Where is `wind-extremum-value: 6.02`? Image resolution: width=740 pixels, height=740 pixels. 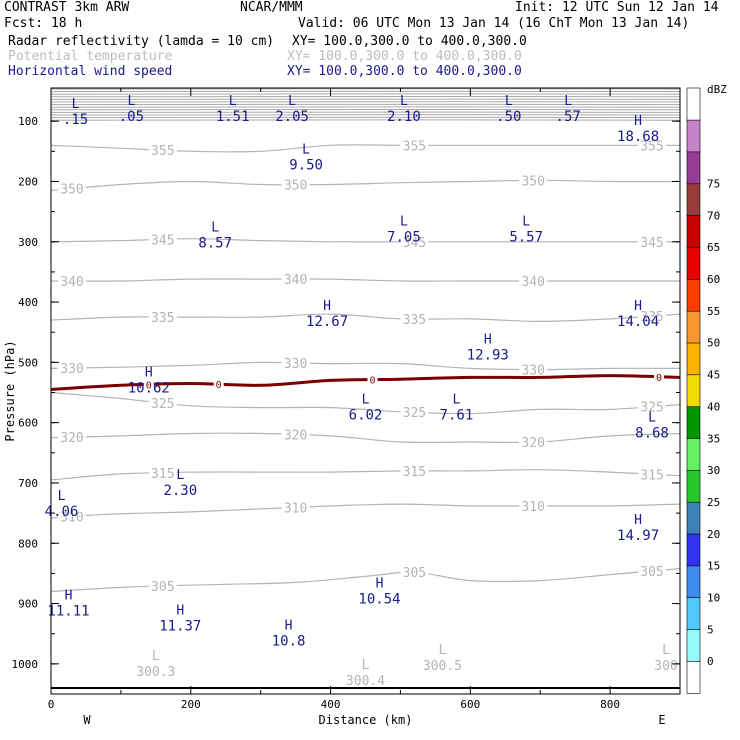 wind-extremum-value: 6.02 is located at coordinates (366, 416).